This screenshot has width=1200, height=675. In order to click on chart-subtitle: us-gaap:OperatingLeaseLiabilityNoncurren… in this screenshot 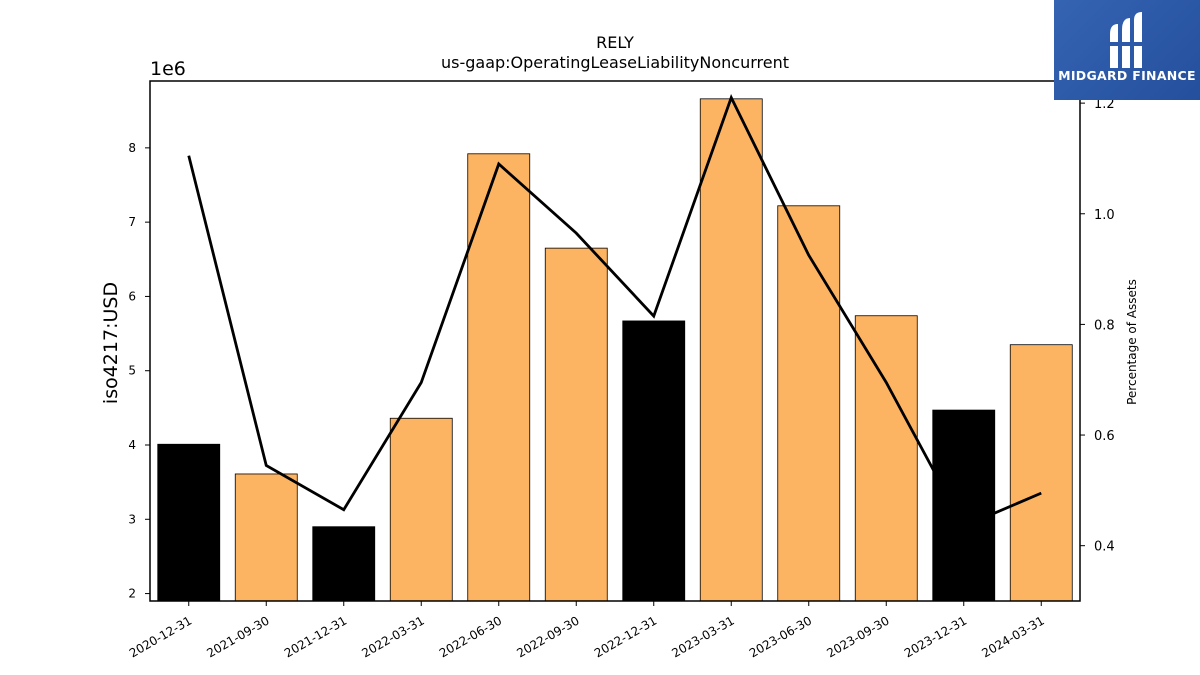, I will do `click(615, 62)`.